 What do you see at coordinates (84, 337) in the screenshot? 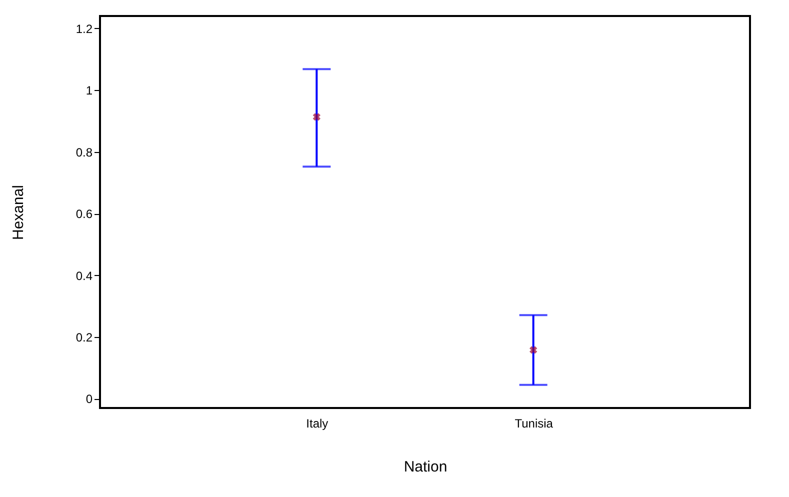
I see `y-tick-label: 0.2` at bounding box center [84, 337].